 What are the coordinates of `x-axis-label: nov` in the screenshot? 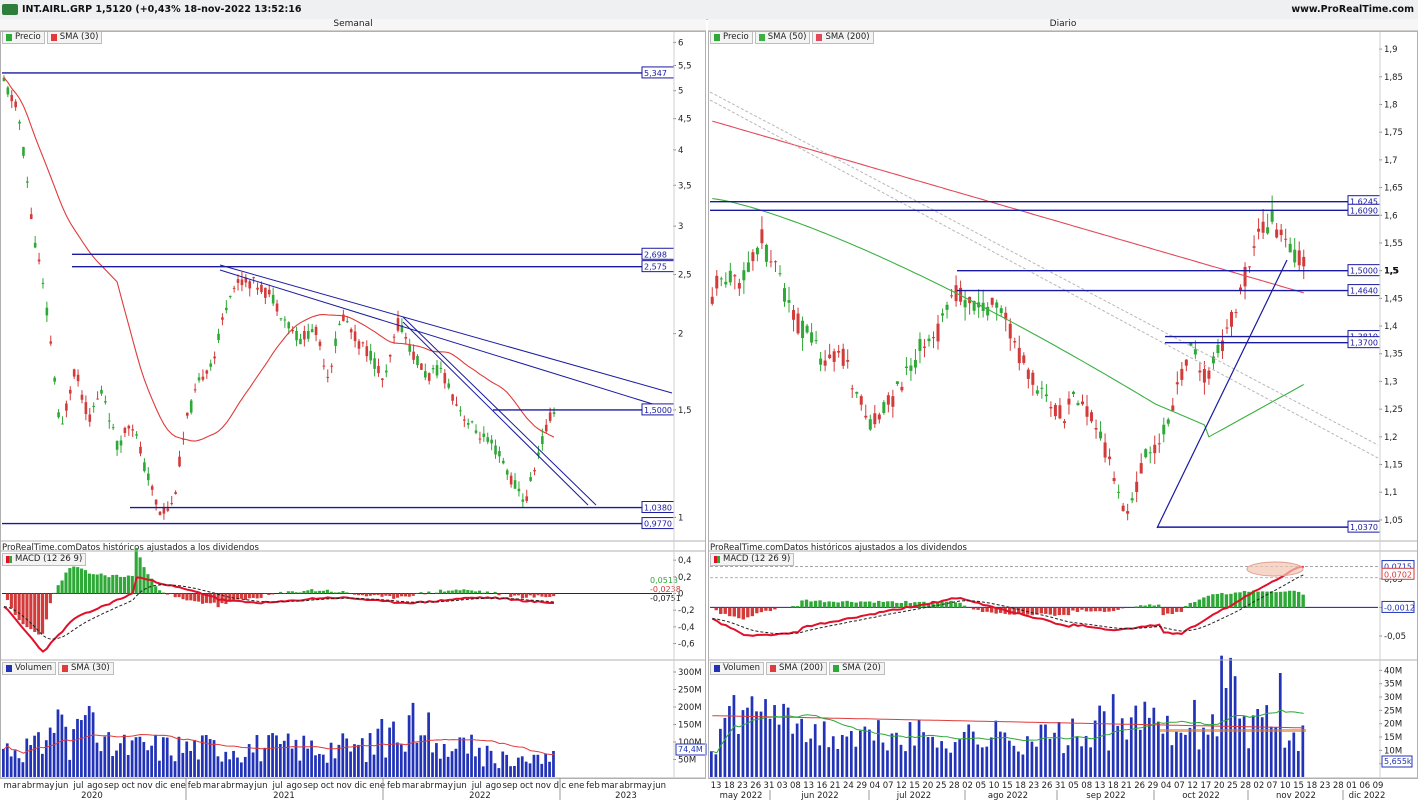 It's located at (344, 786).